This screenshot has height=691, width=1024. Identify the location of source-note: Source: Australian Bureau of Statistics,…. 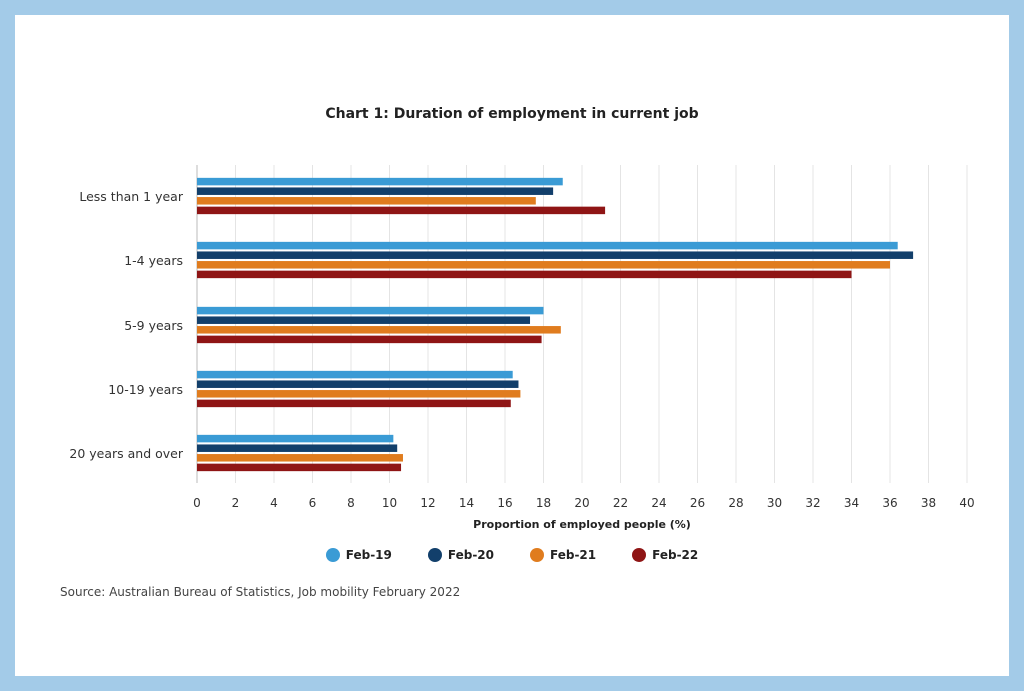
(260, 592).